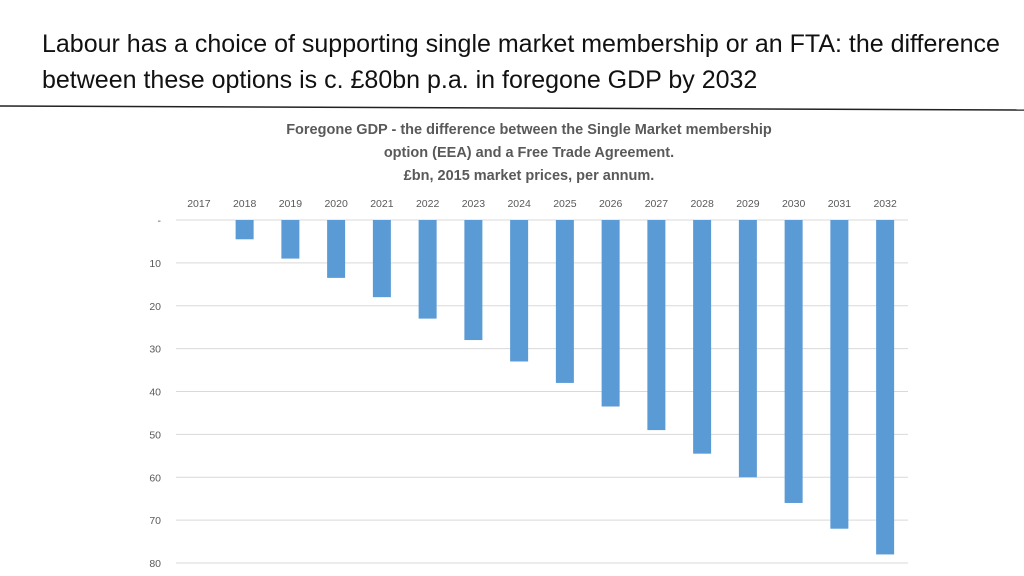  I want to click on x-tick-label: 2017, so click(199, 204).